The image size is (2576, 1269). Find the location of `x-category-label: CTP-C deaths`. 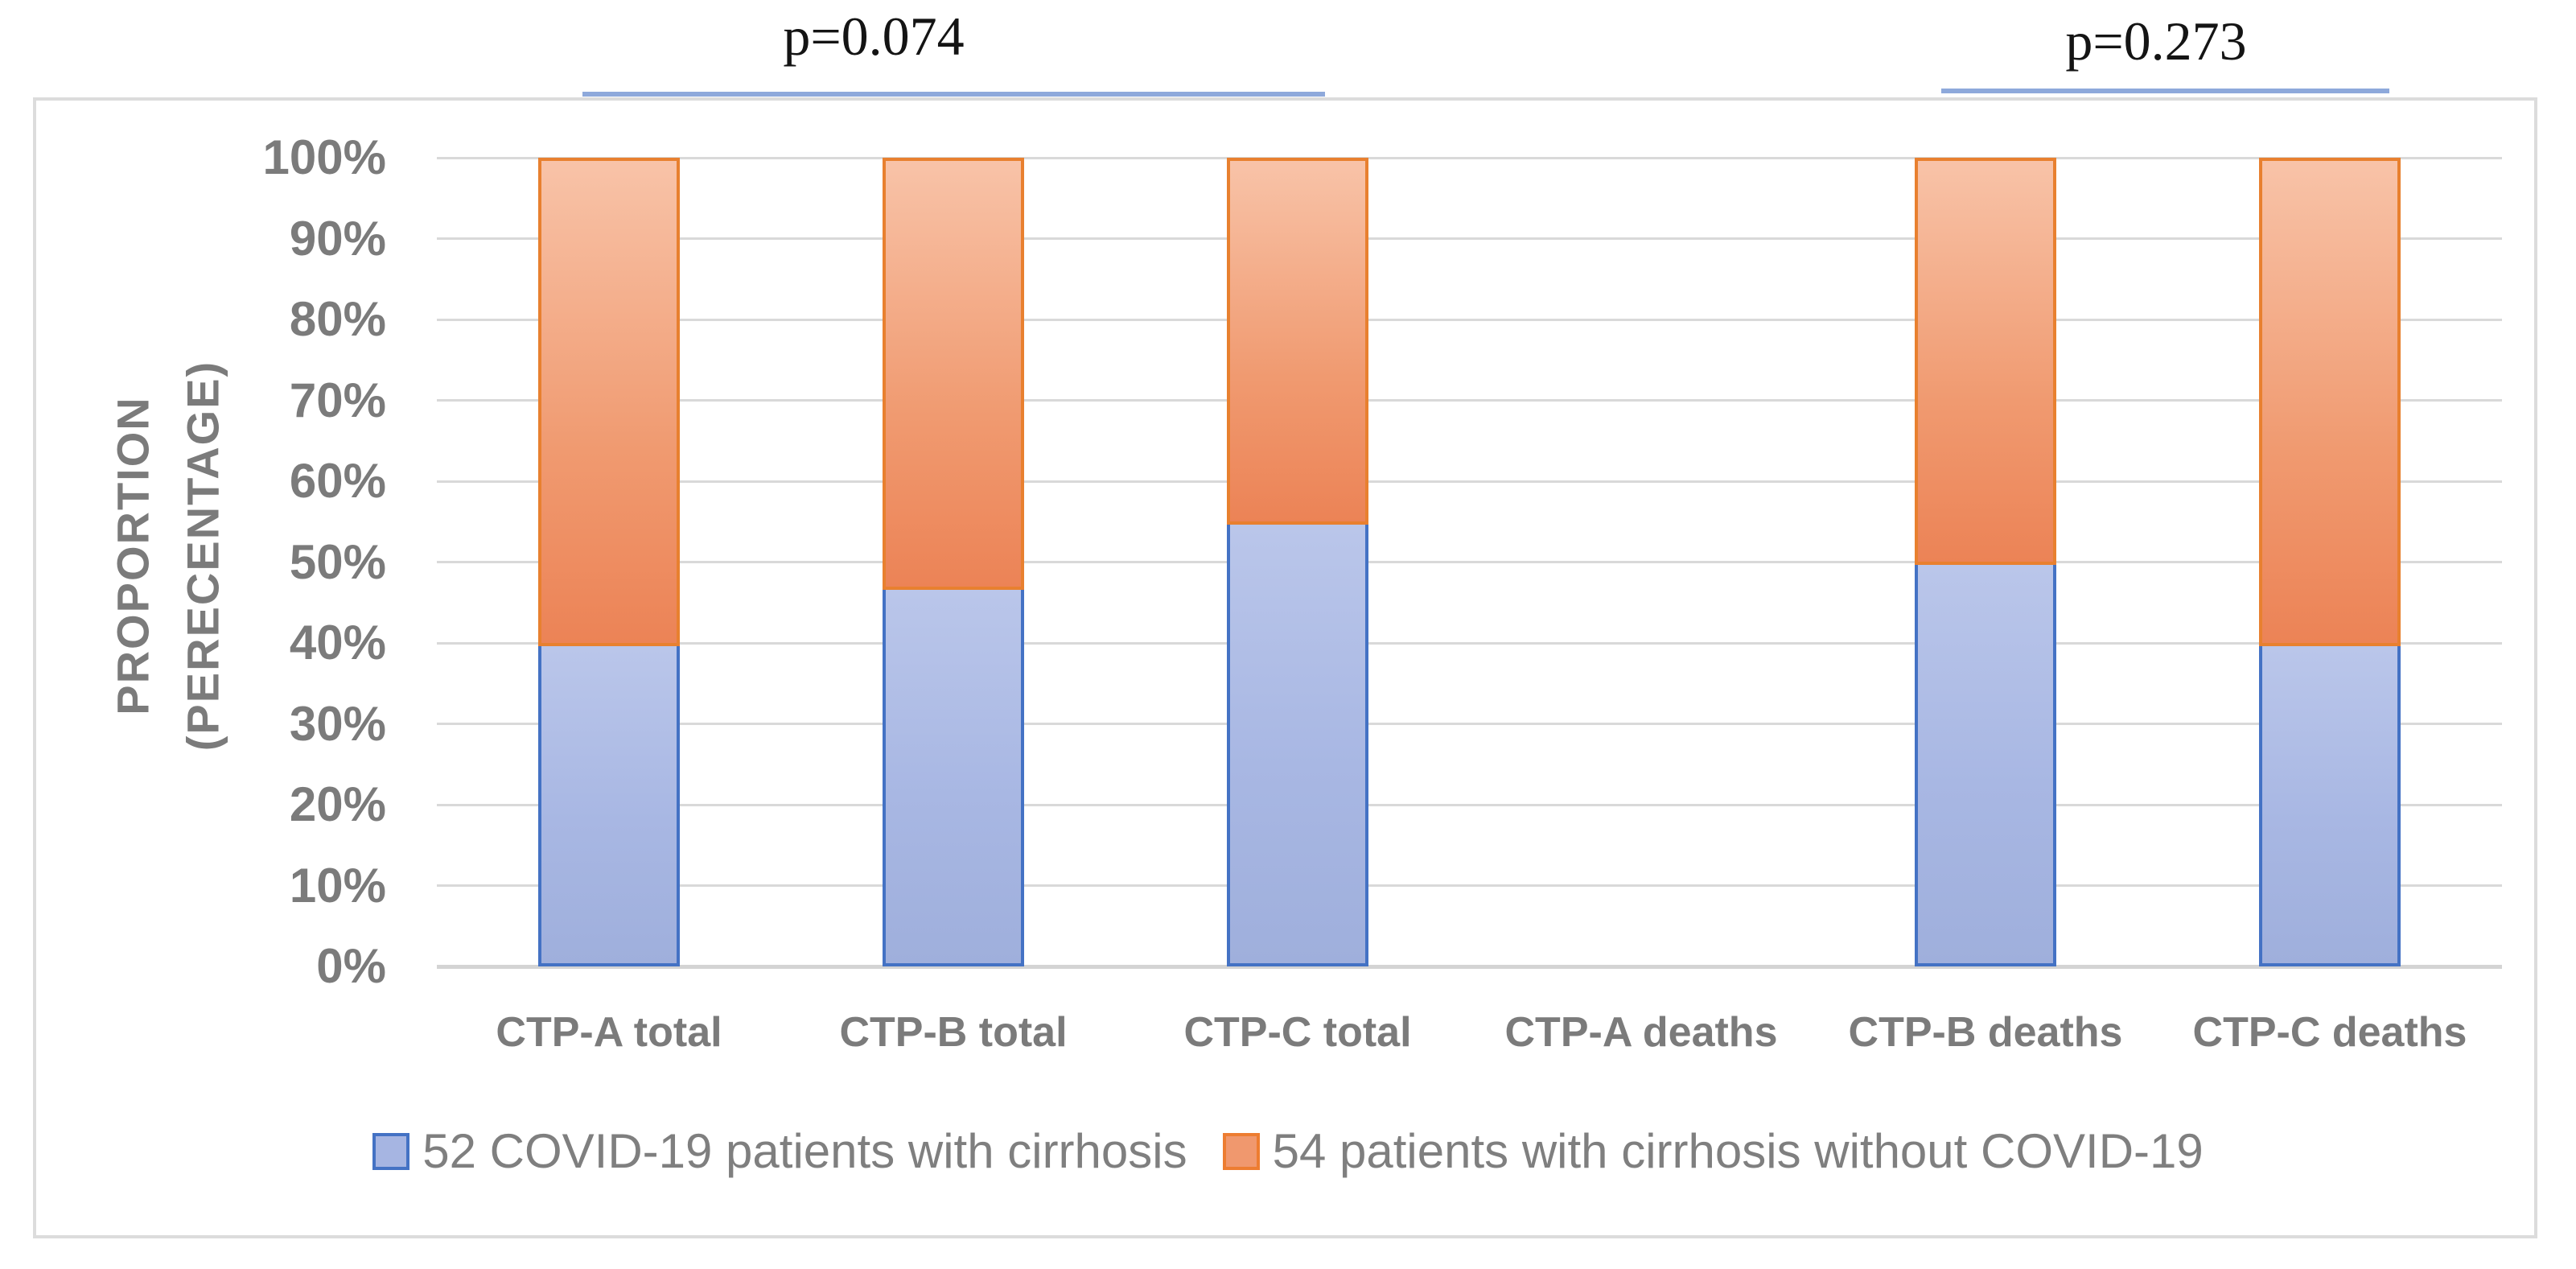

x-category-label: CTP-C deaths is located at coordinates (2329, 1032).